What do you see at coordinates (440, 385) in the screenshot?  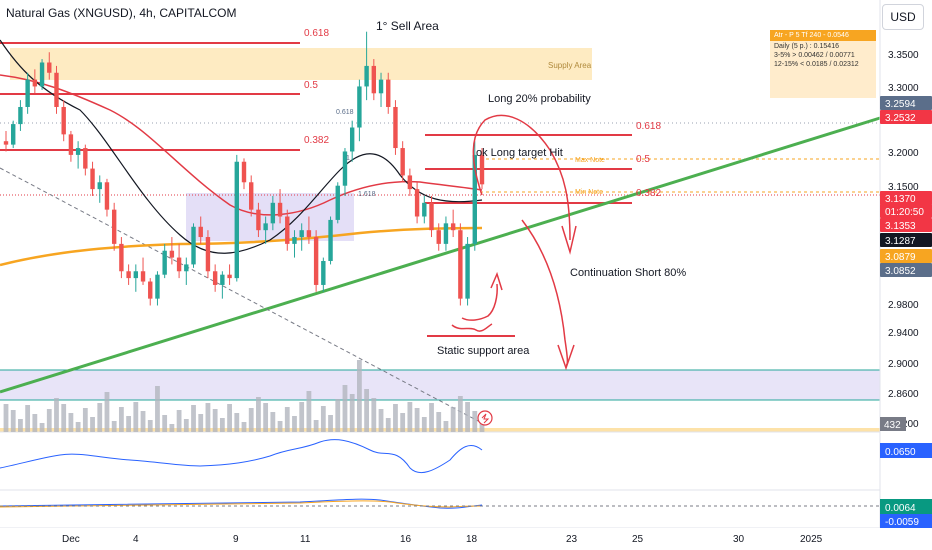 I see `static-support-zone` at bounding box center [440, 385].